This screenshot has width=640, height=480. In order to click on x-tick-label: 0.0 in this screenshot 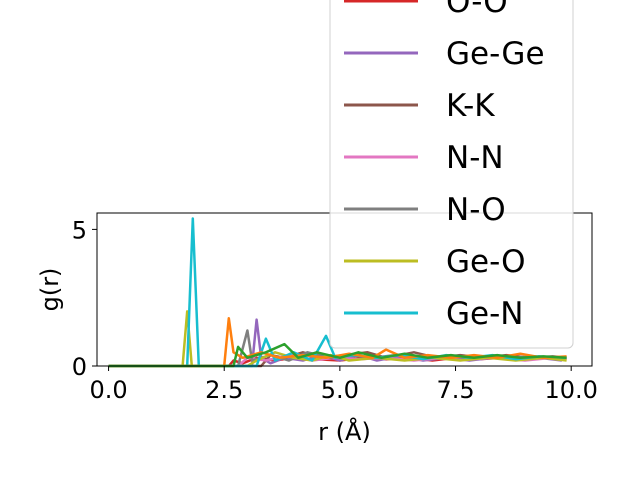, I will do `click(108, 390)`.